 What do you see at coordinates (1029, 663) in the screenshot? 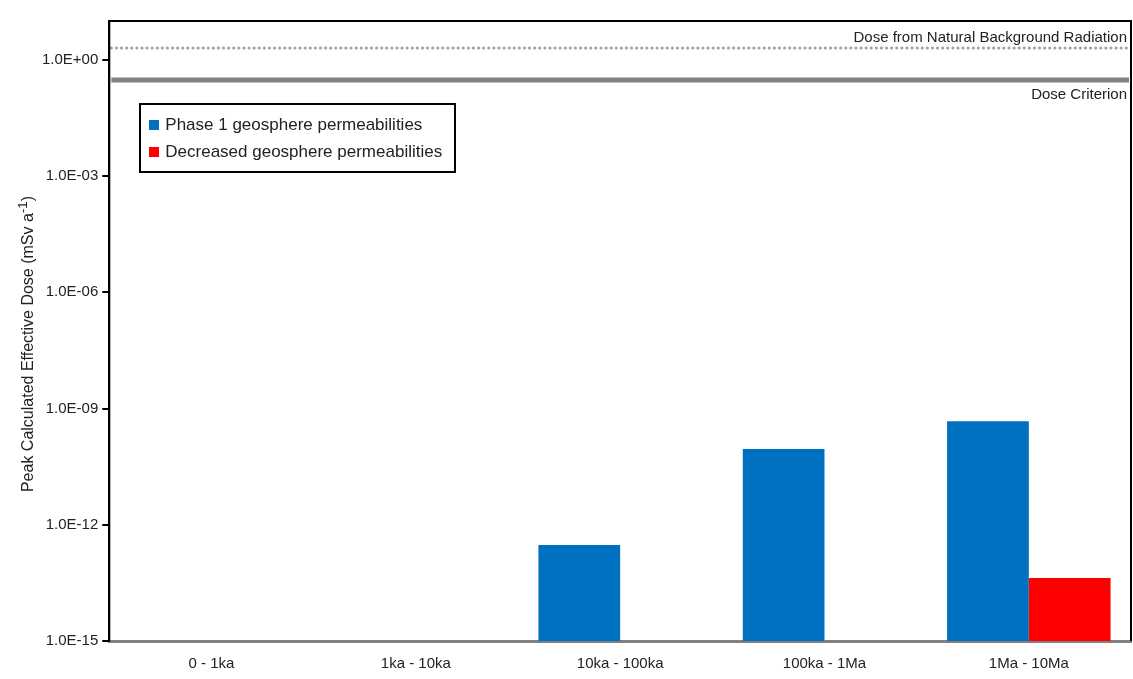
I see `x-tick-label: 1Ma - 10Ma` at bounding box center [1029, 663].